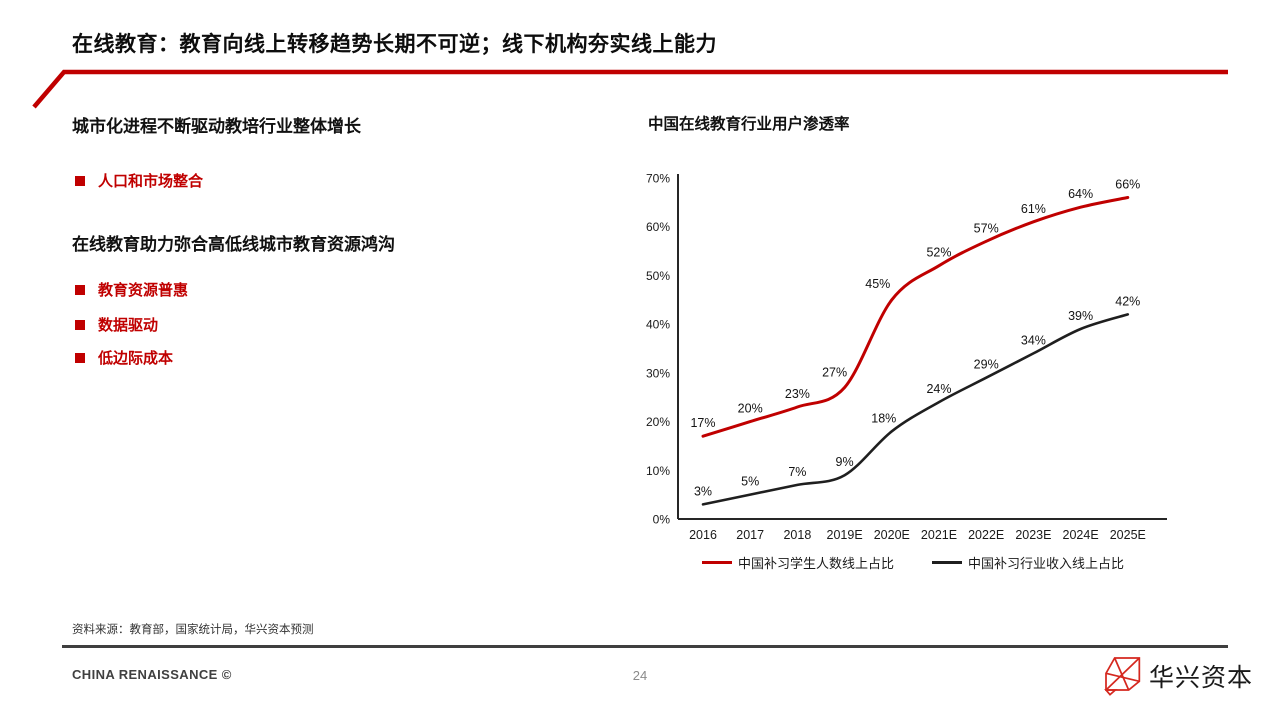 The height and width of the screenshot is (720, 1280). I want to click on data-label: 34%, so click(1033, 340).